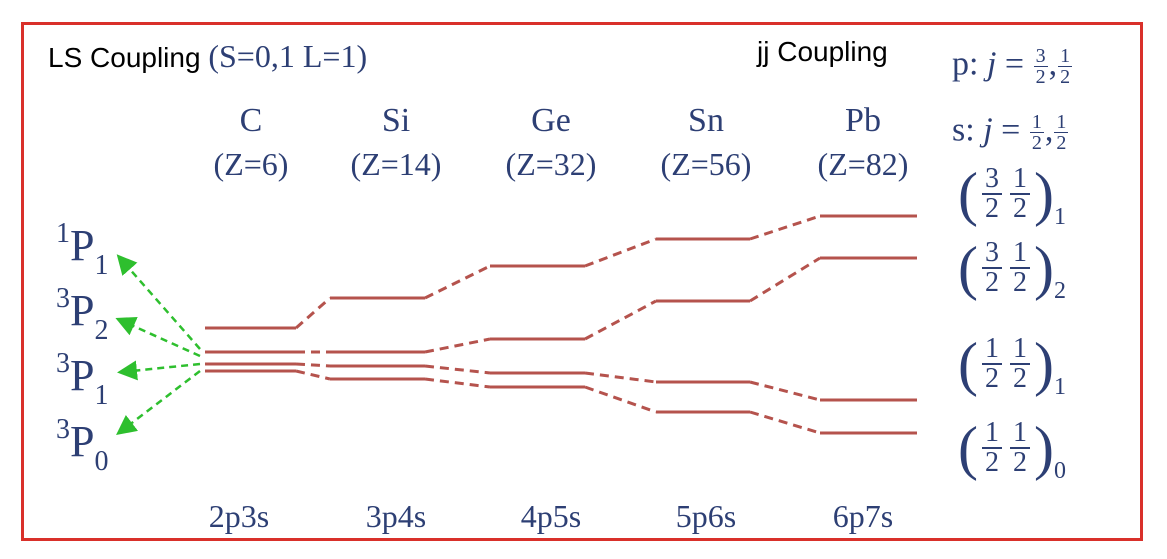  Describe the element at coordinates (863, 164) in the screenshot. I see `element-z: (Z=82)` at that location.